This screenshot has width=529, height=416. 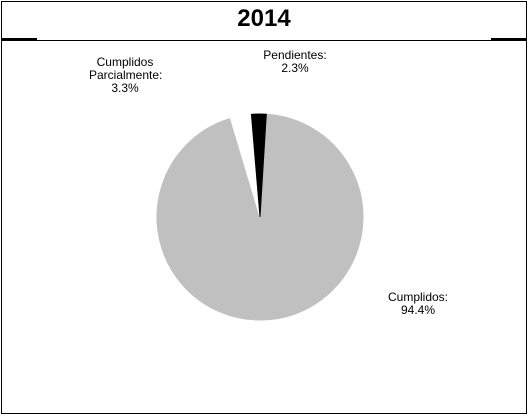 What do you see at coordinates (418, 297) in the screenshot?
I see `slice-label-cumplidos-name: Cumplidos:` at bounding box center [418, 297].